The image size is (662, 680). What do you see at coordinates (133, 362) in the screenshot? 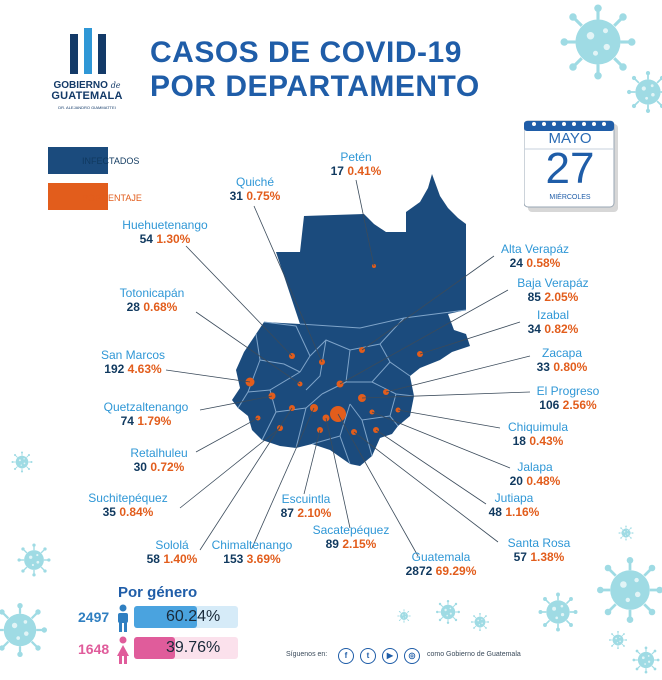
I see `label-san-marcos: San Marcos 192 4.63%` at bounding box center [133, 362].